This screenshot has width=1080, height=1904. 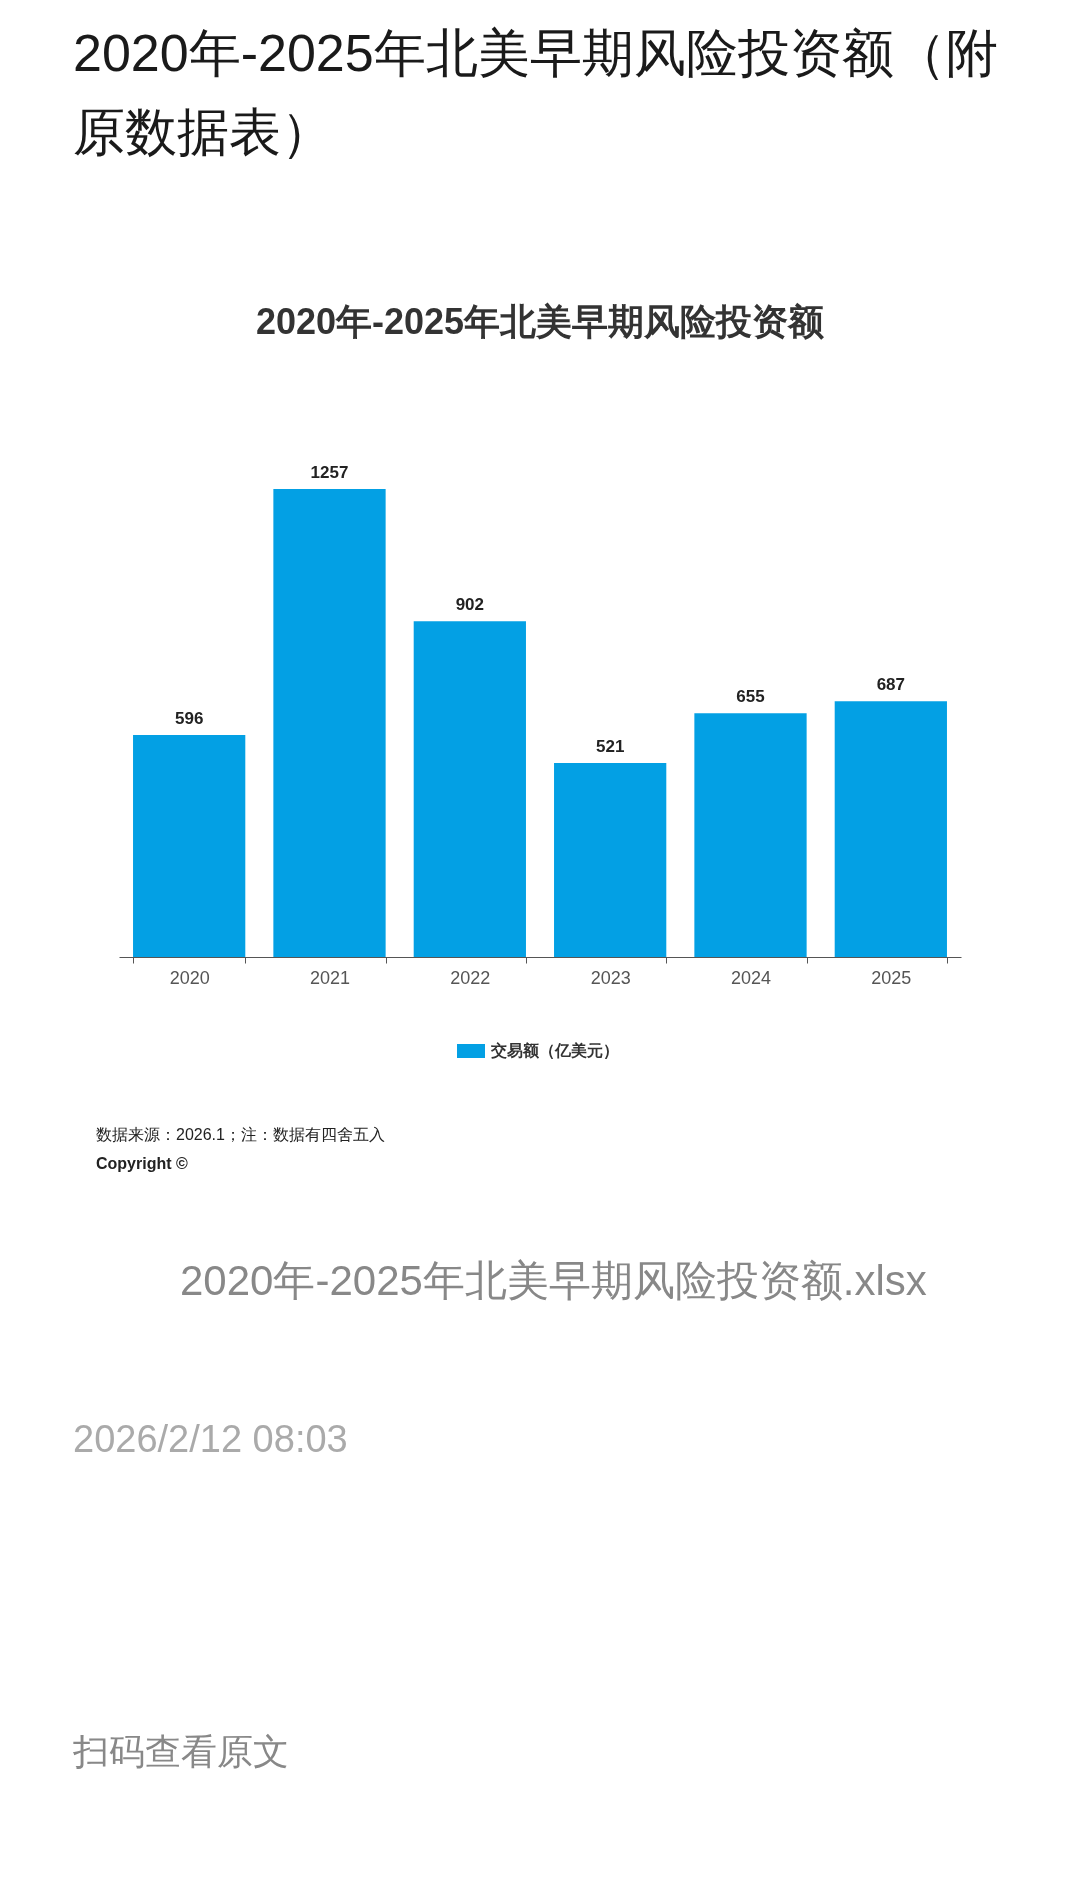 What do you see at coordinates (610, 747) in the screenshot?
I see `data-label: 521` at bounding box center [610, 747].